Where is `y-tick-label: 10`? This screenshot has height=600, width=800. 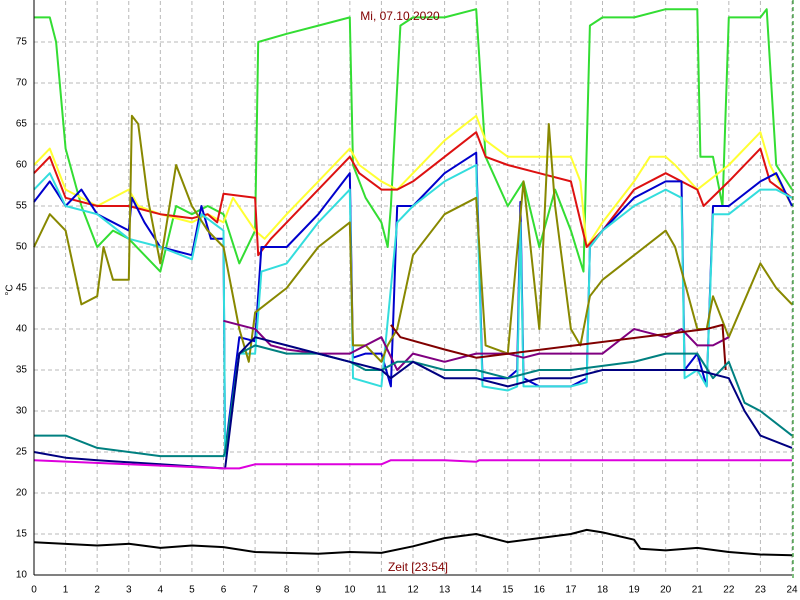 y-tick-label: 10 is located at coordinates (22, 575).